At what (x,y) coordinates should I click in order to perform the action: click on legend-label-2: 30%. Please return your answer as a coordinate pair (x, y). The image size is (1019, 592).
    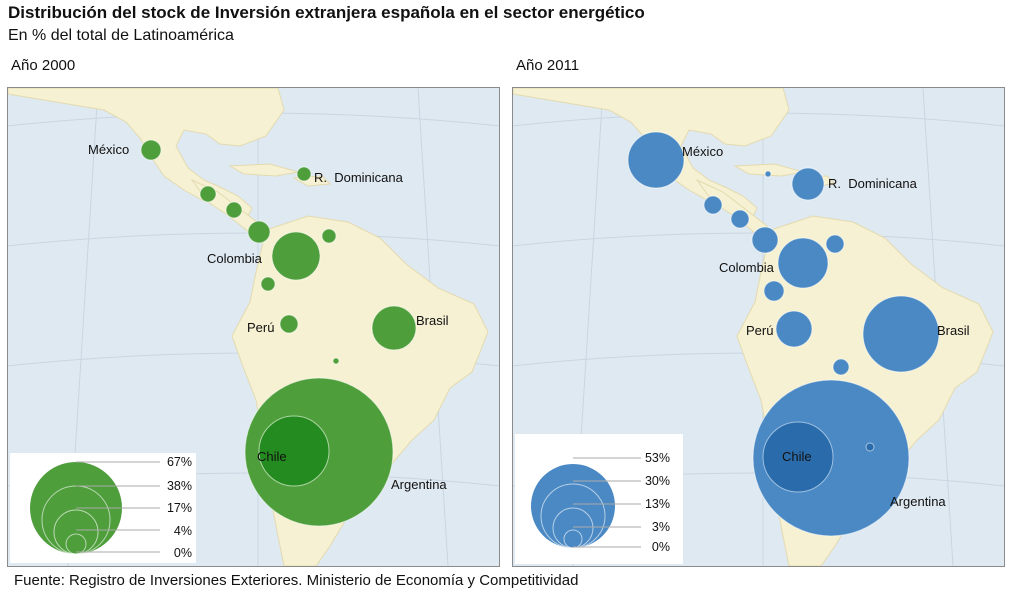
    Looking at the image, I should click on (657, 481).